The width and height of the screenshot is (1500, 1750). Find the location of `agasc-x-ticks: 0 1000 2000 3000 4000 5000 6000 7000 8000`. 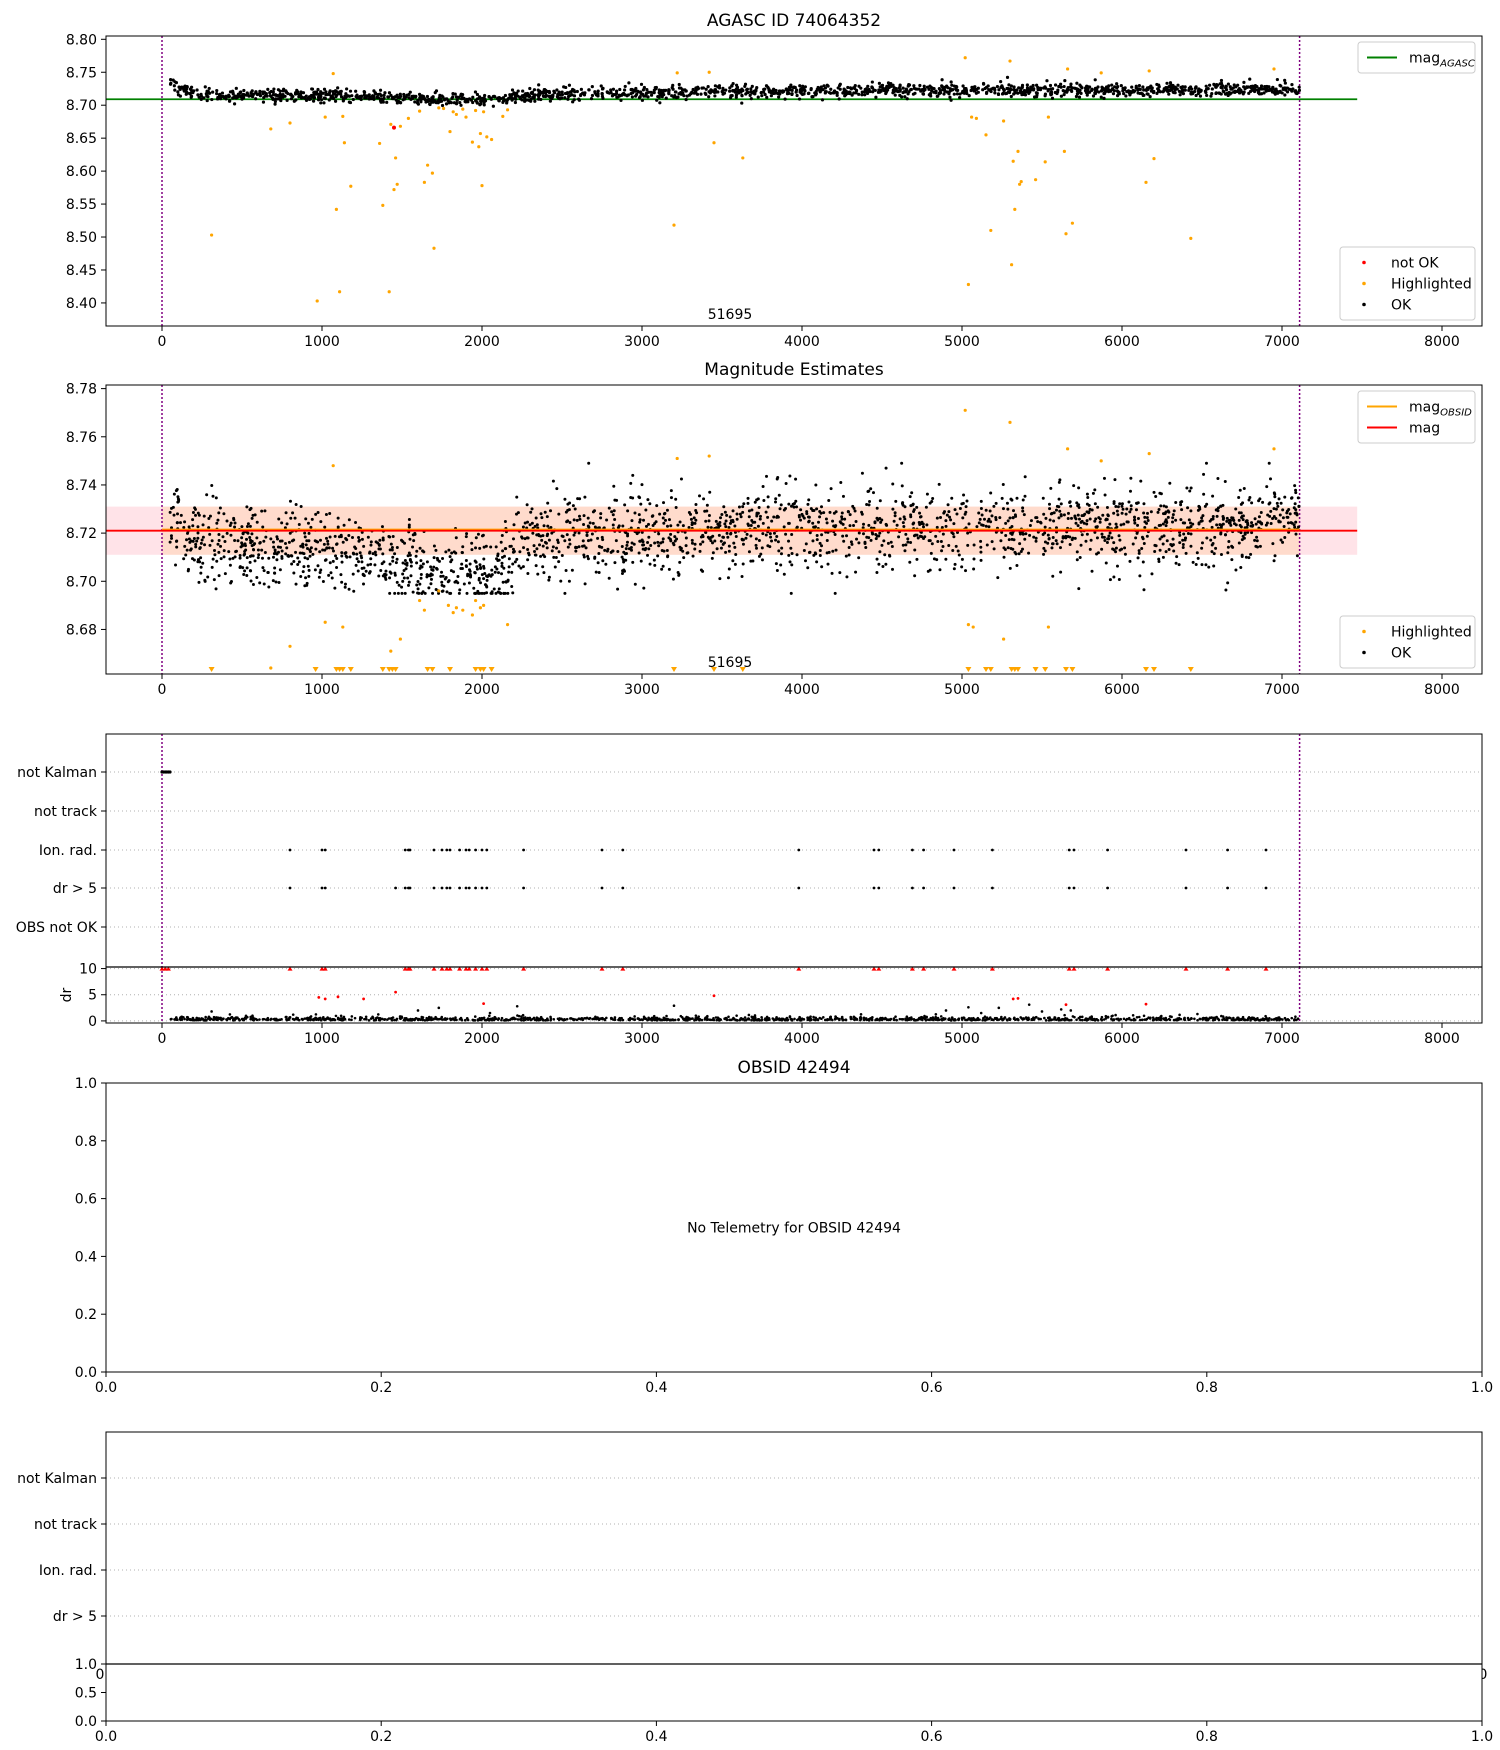

agasc-x-ticks: 0 1000 2000 3000 4000 5000 6000 7000 8000 is located at coordinates (809, 338).